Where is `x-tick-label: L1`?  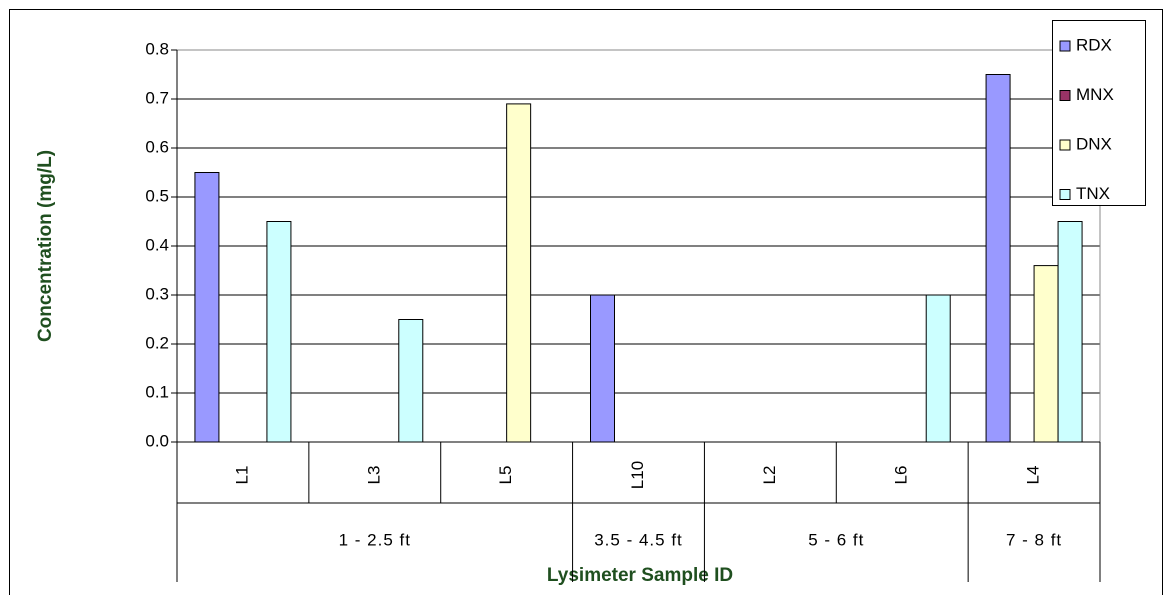
x-tick-label: L1 is located at coordinates (241, 475).